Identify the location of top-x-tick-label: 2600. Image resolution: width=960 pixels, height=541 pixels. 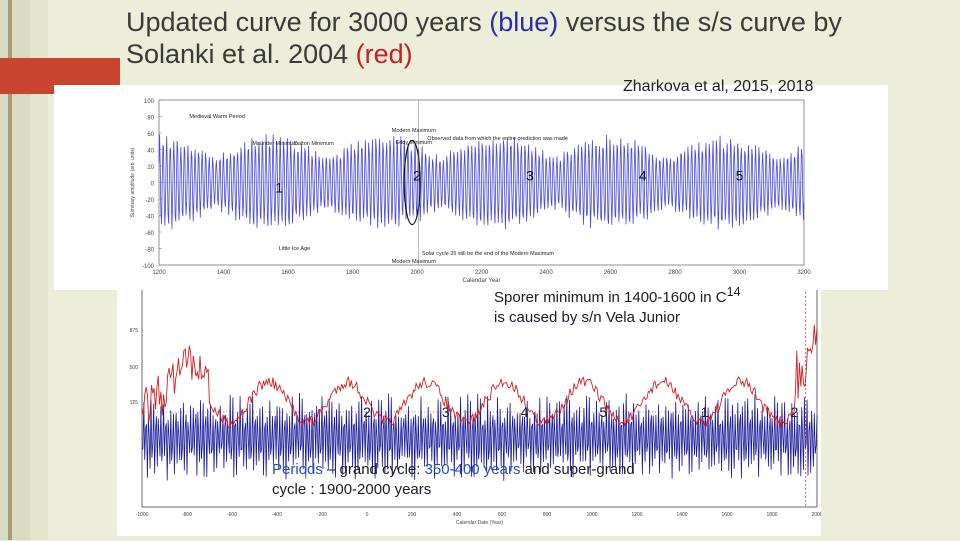
(611, 273).